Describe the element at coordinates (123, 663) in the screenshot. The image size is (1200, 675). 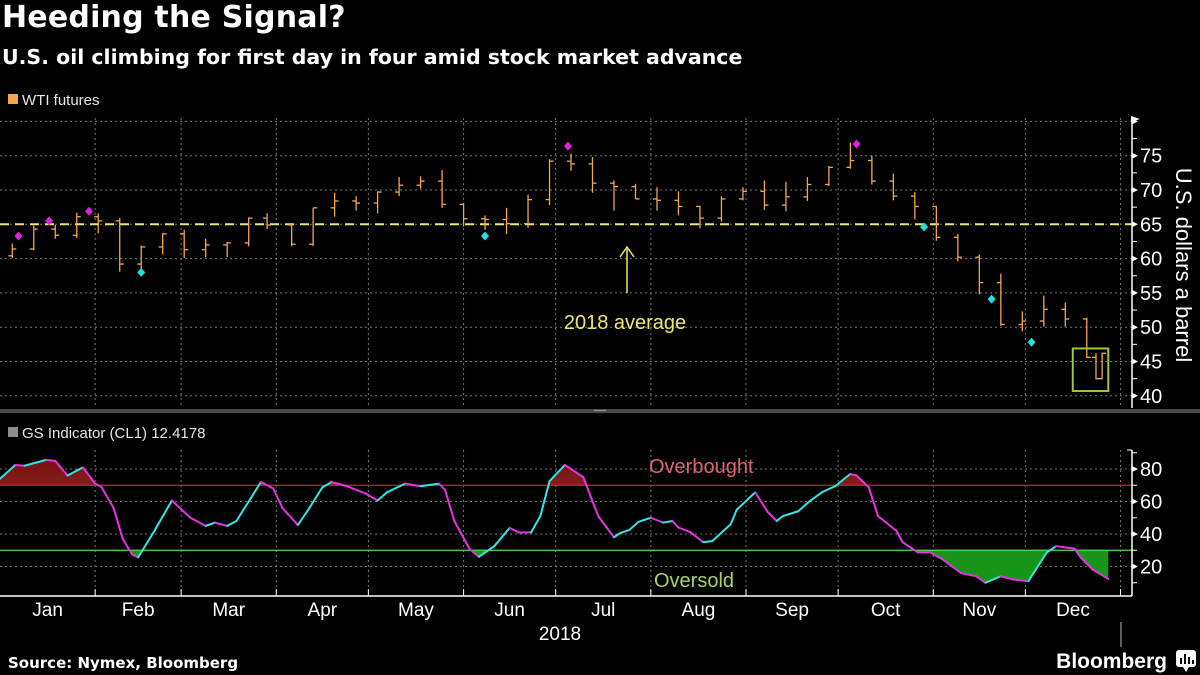
I see `source-note: Source: Nymex, Bloomberg` at that location.